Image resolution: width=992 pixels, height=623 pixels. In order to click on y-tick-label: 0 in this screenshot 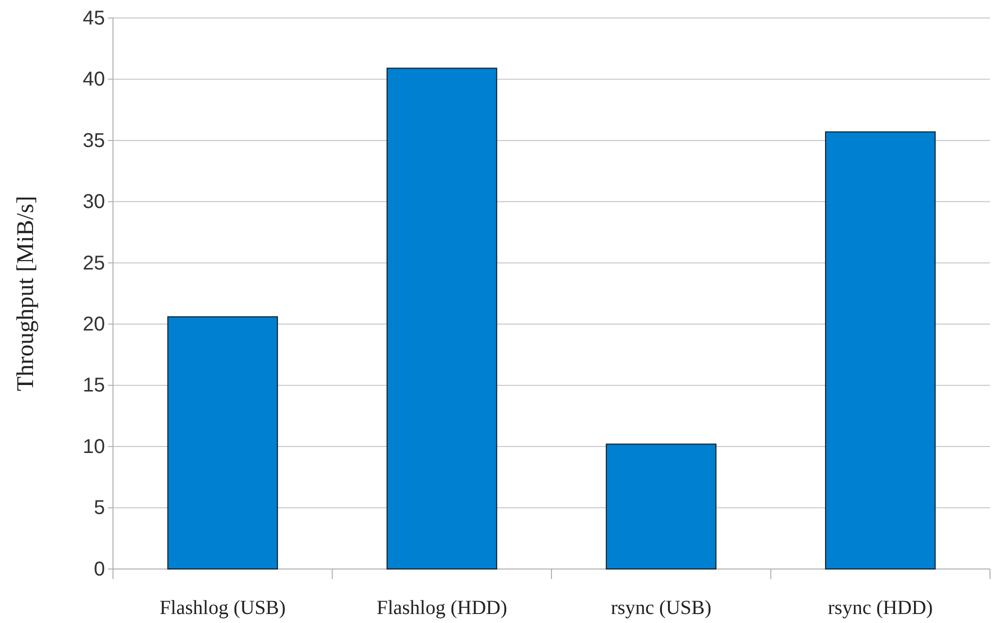, I will do `click(99, 569)`.